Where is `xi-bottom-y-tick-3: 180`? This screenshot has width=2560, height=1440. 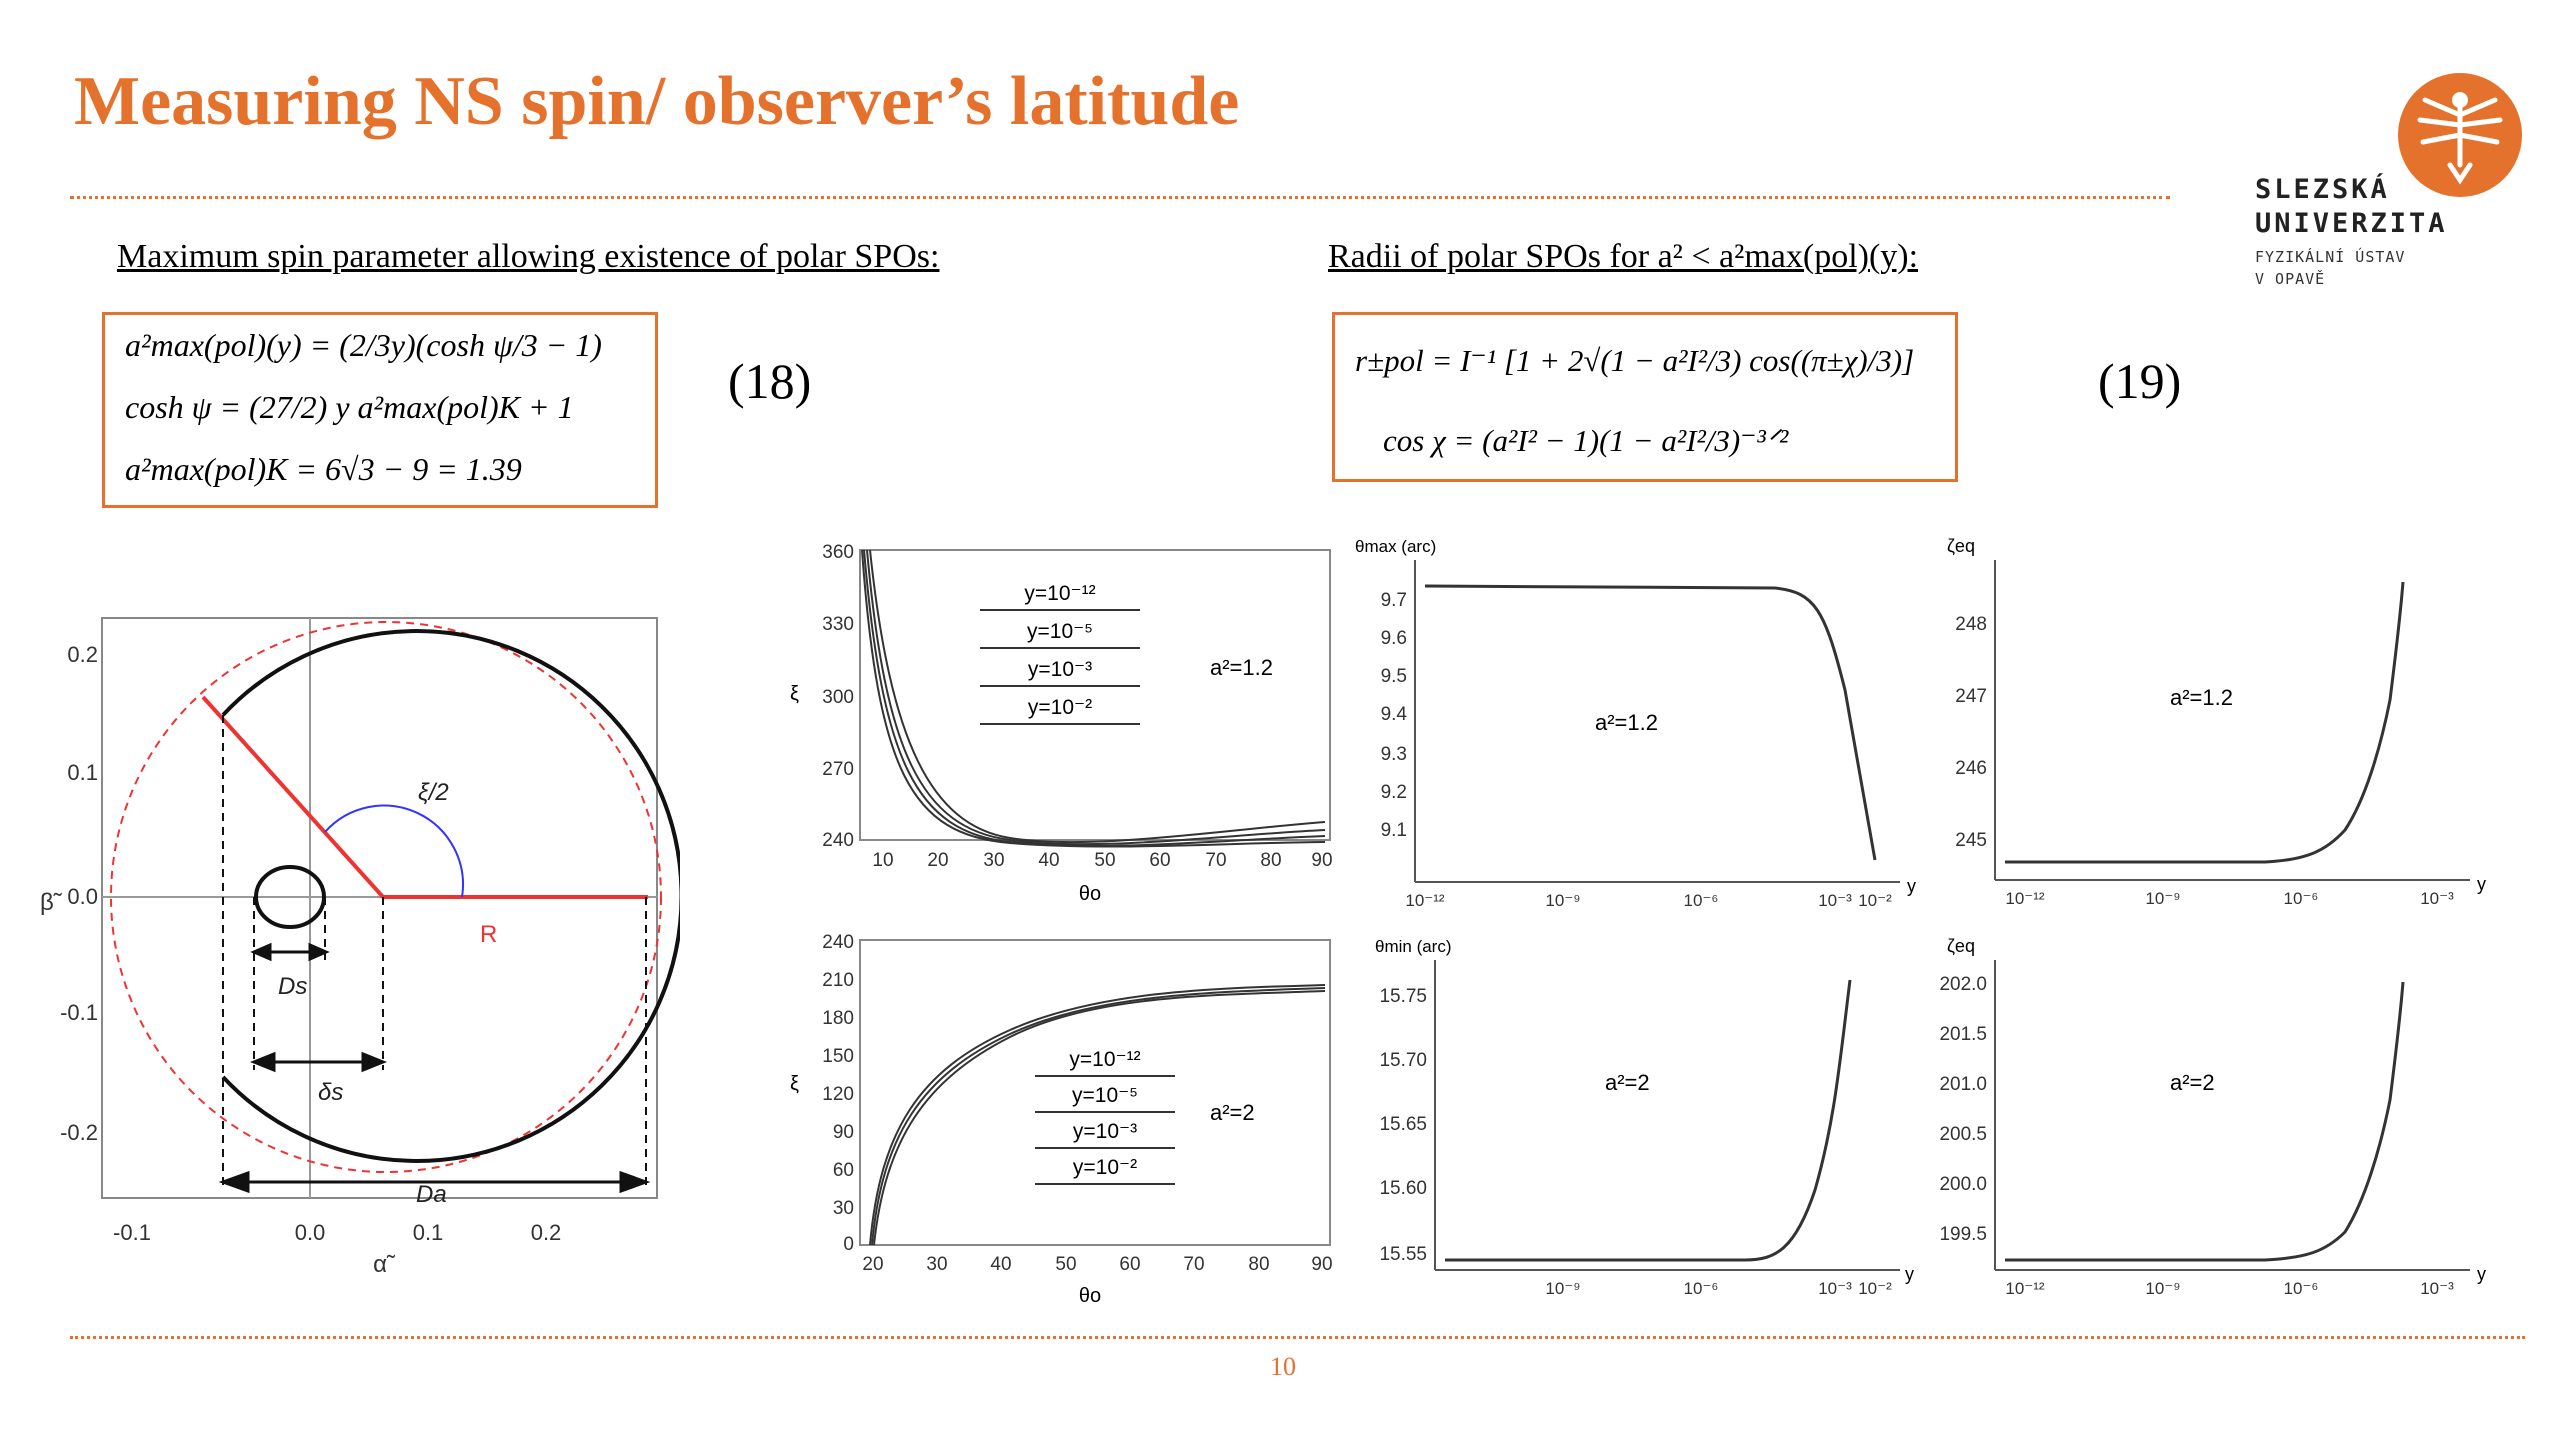
xi-bottom-y-tick-3: 180 is located at coordinates (838, 1018).